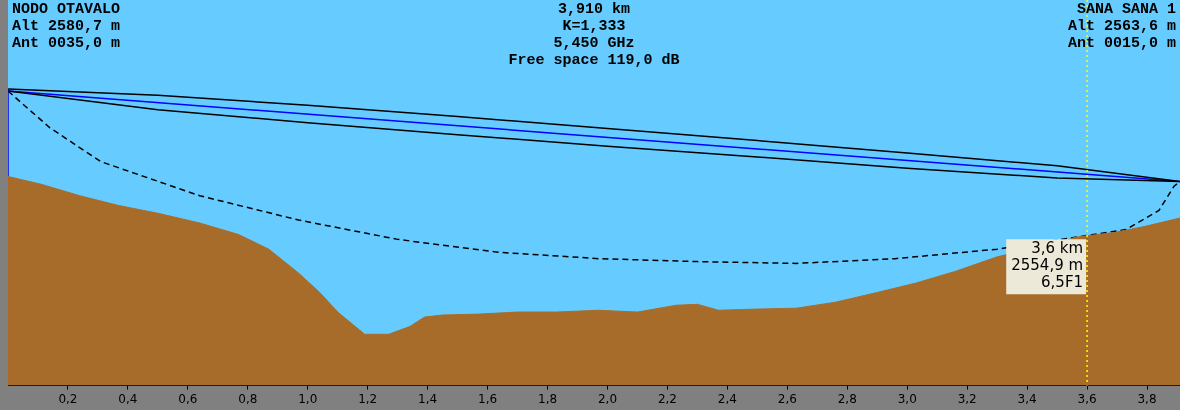 The width and height of the screenshot is (1180, 410). Describe the element at coordinates (787, 398) in the screenshot. I see `x-tick-label: 2,6` at that location.